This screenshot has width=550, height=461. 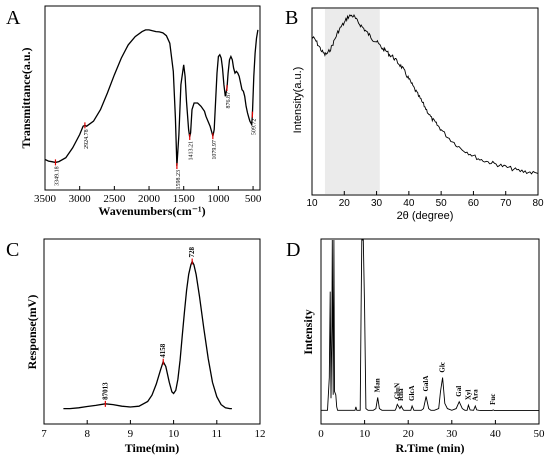 What do you see at coordinates (475, 395) in the screenshot?
I see `panel-d-peak-label: Ara` at bounding box center [475, 395].